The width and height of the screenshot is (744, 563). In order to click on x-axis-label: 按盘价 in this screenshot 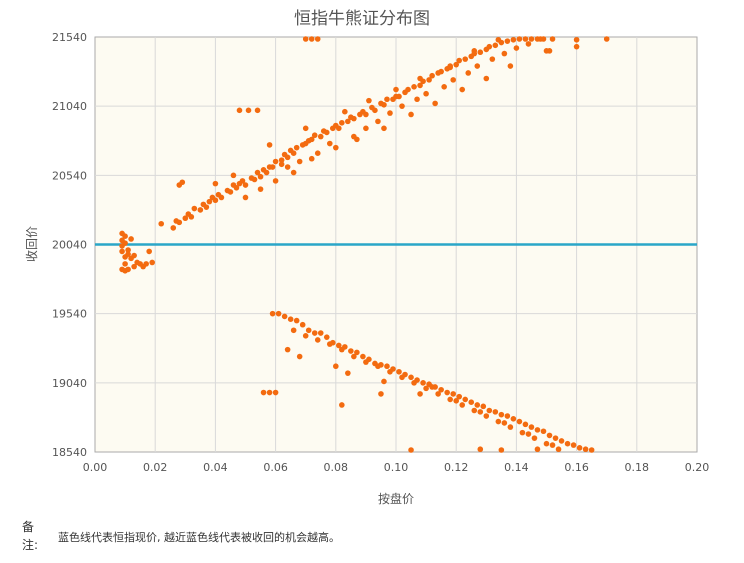, I will do `click(396, 498)`.